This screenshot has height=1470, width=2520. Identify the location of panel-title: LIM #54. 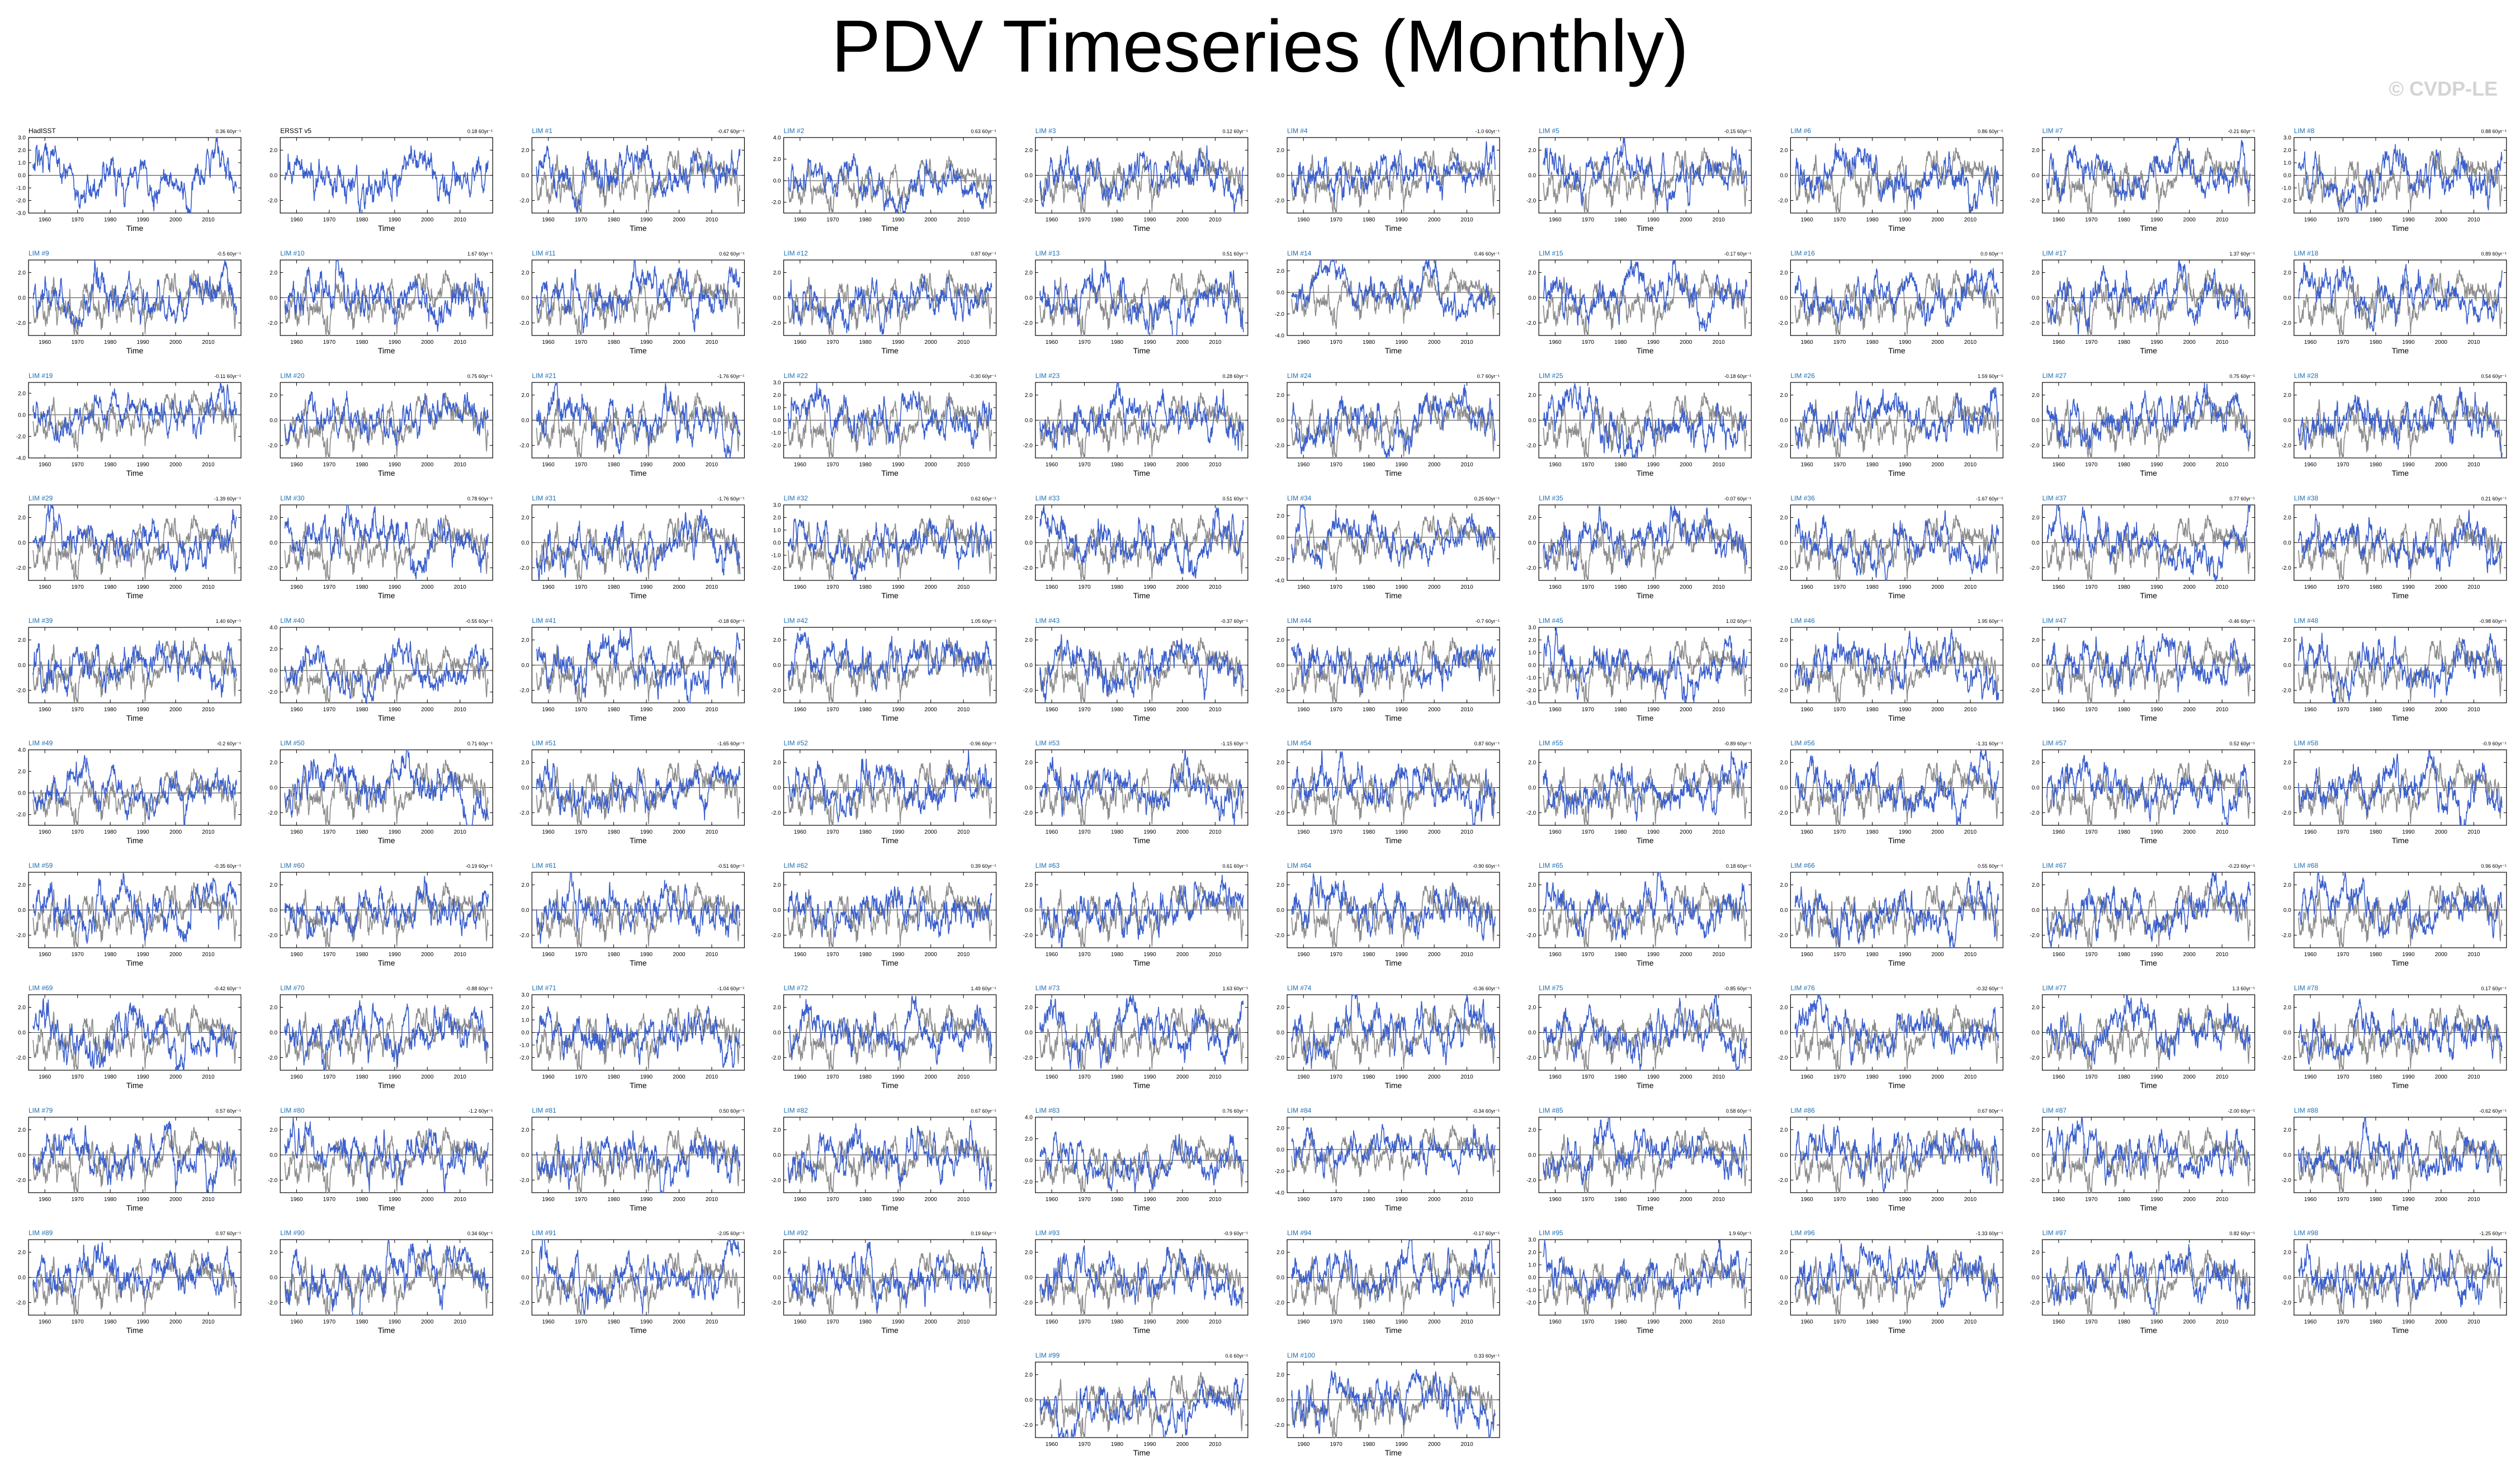
(1300, 743).